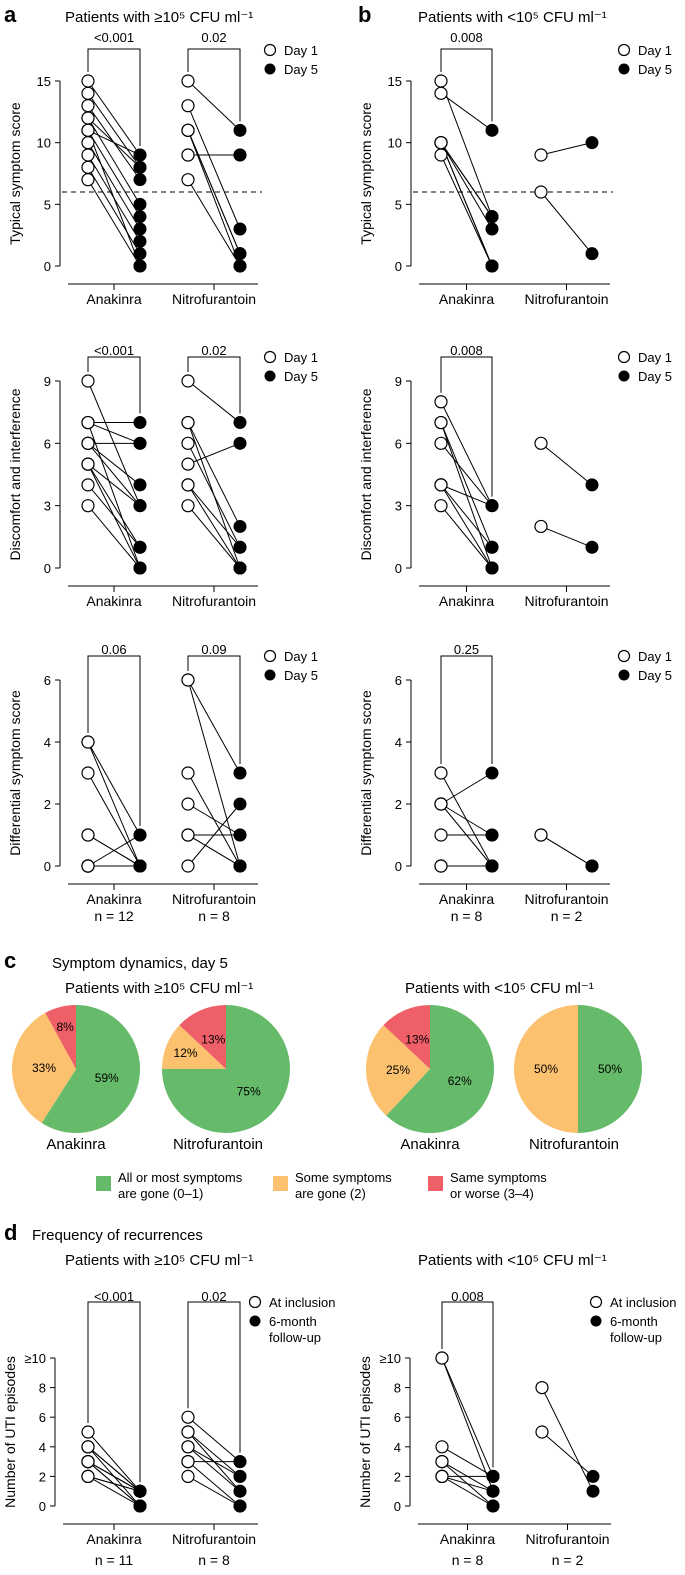 The image size is (685, 1575). I want to click on y-tick-label: 5, so click(47, 204).